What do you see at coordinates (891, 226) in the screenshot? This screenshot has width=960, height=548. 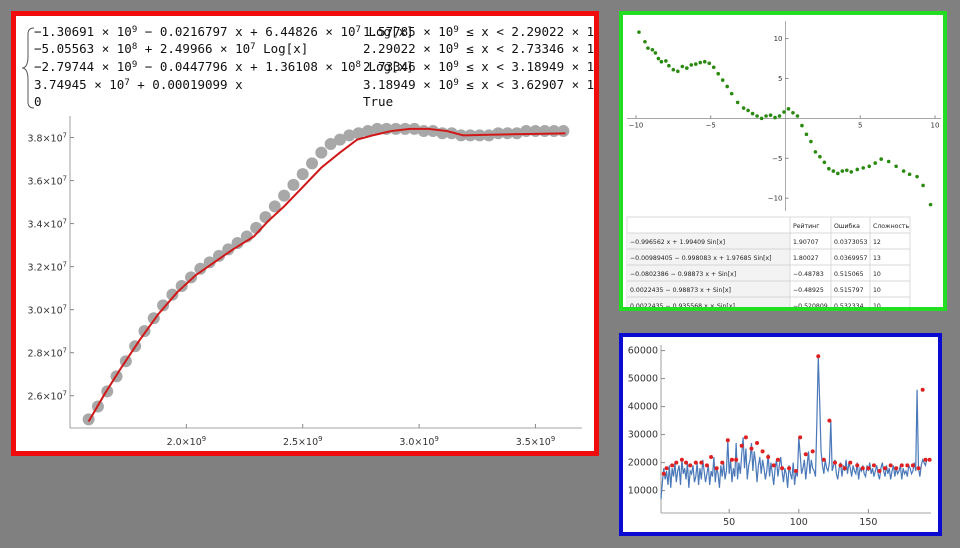 I see `table-header: Сложность` at bounding box center [891, 226].